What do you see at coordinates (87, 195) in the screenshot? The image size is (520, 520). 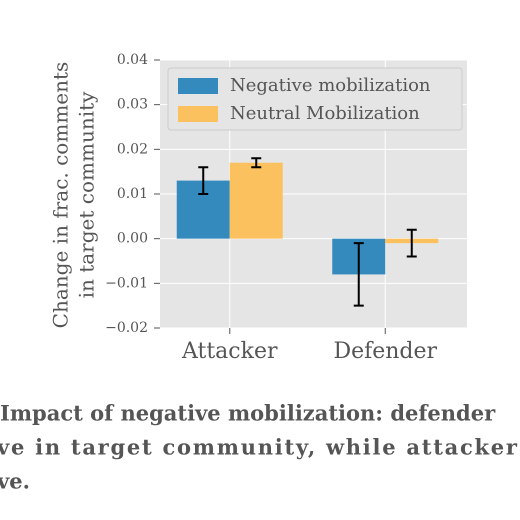 I see `y-axis-label: in target community` at bounding box center [87, 195].